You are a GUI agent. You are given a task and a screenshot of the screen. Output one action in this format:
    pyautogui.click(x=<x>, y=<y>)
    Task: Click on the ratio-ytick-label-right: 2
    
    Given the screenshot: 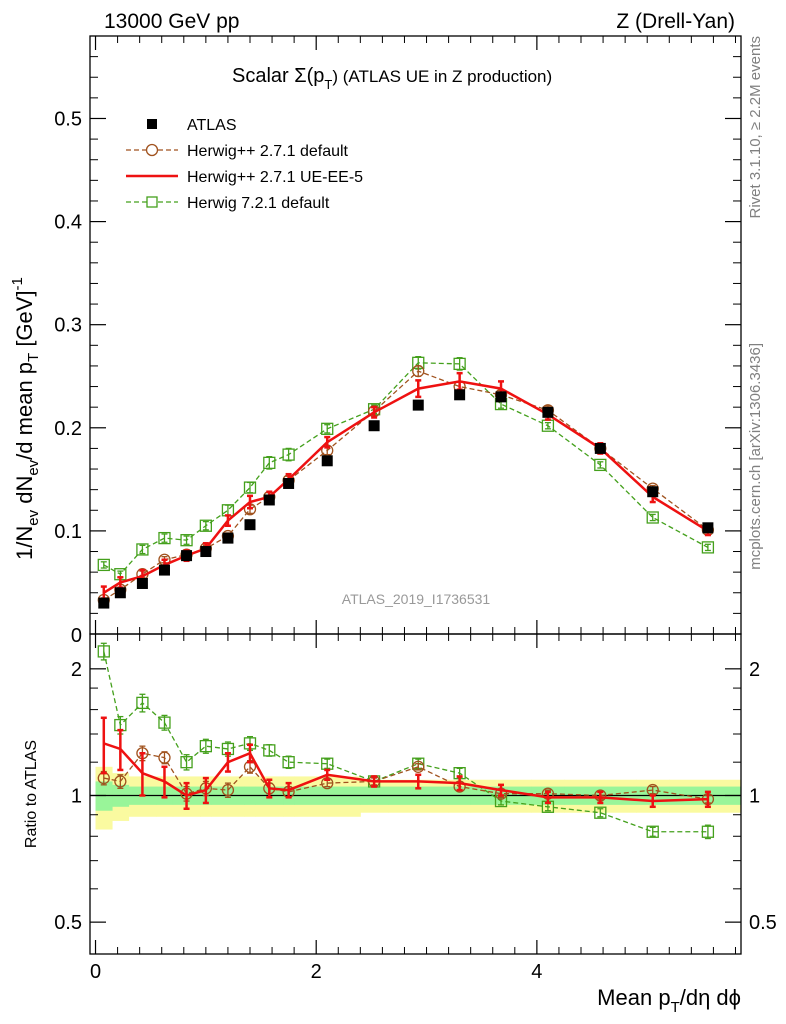 What is the action you would take?
    pyautogui.click(x=754, y=670)
    